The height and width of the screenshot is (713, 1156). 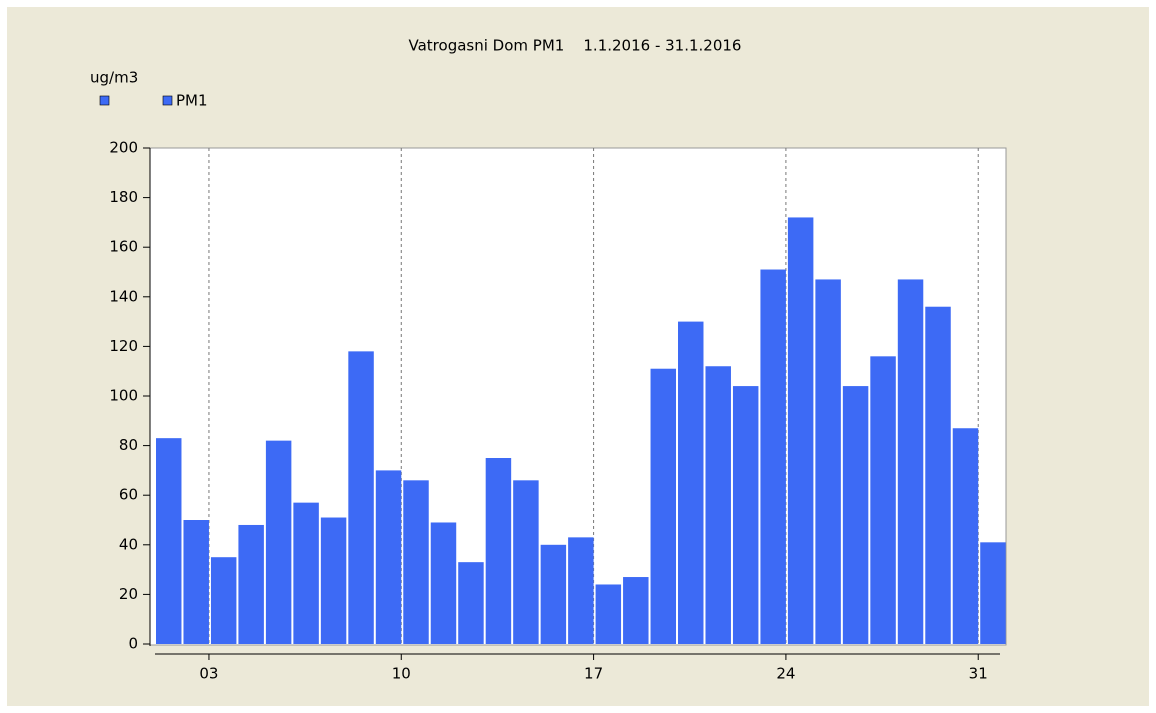 I want to click on y-tick-label: 160, so click(x=123, y=247).